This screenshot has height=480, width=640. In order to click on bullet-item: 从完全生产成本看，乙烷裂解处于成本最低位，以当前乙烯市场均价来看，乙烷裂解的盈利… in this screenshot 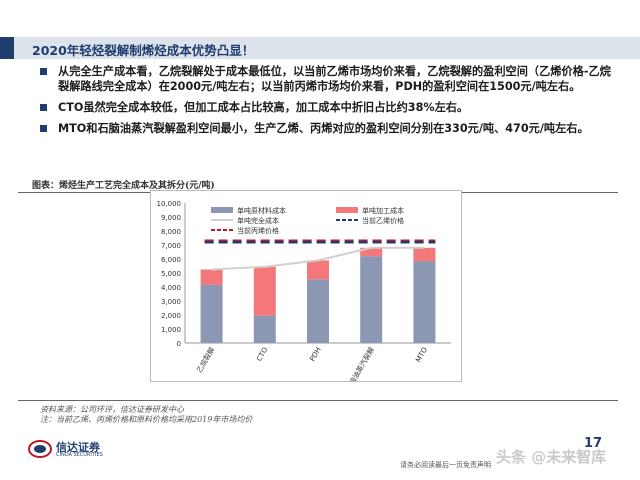, I will do `click(330, 79)`.